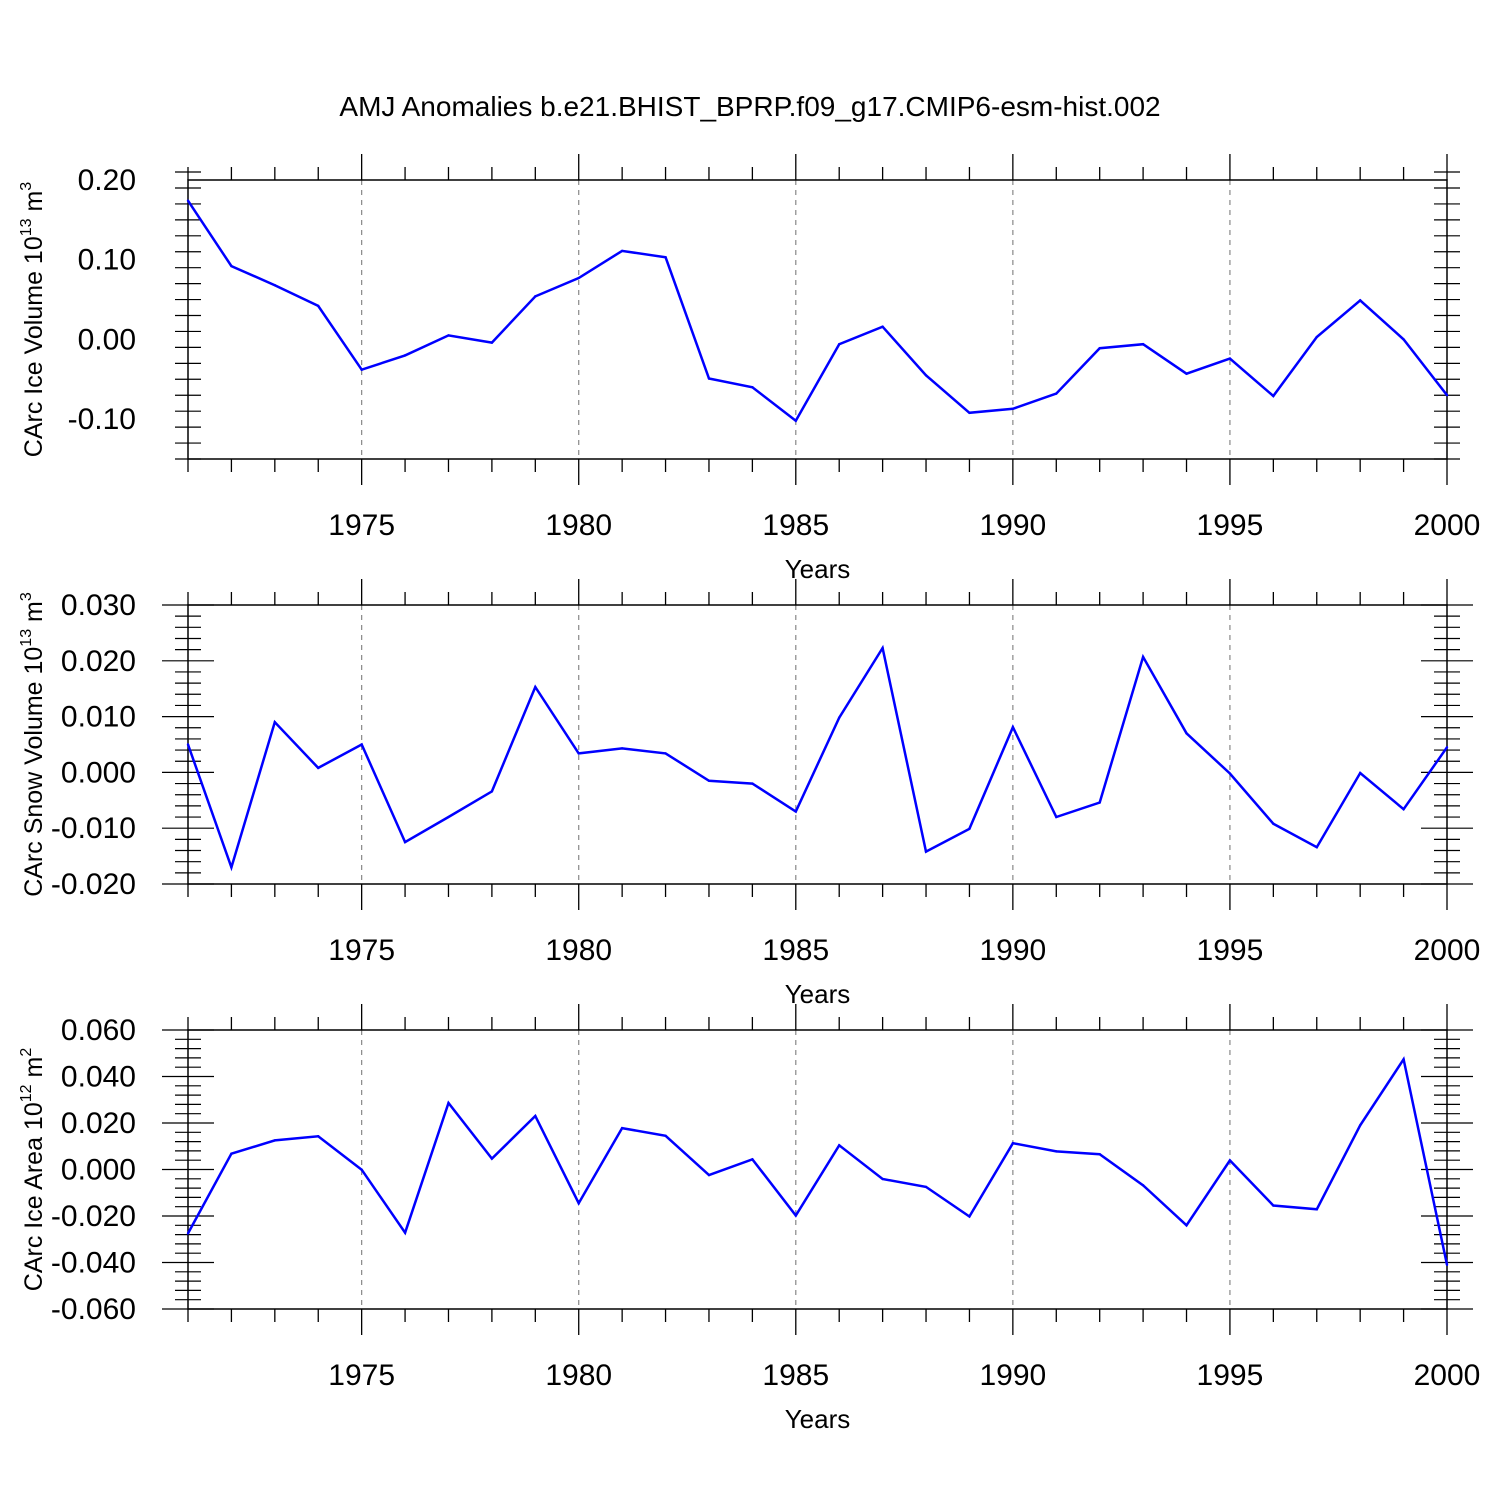  Describe the element at coordinates (98, 1030) in the screenshot. I see `y-tick-label: 0.060` at that location.